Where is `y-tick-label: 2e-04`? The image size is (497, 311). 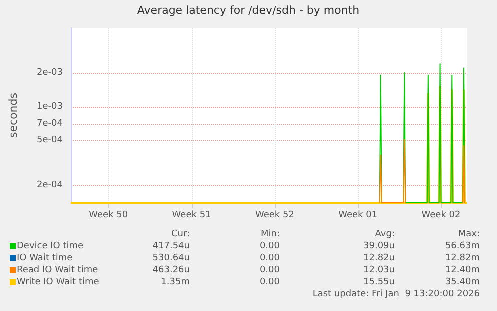
y-tick-label: 2e-04 is located at coordinates (50, 185).